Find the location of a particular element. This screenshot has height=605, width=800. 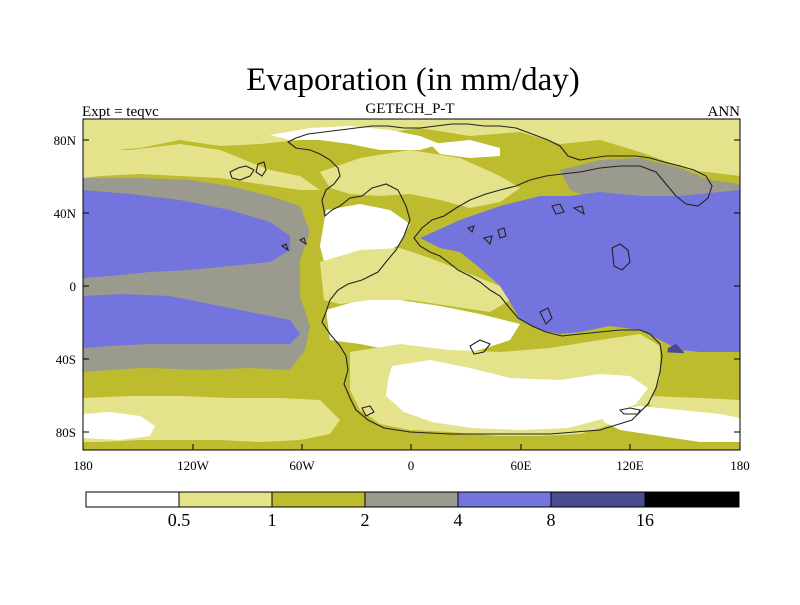

map-title: Evaporation (in mm/day) is located at coordinates (413, 80).